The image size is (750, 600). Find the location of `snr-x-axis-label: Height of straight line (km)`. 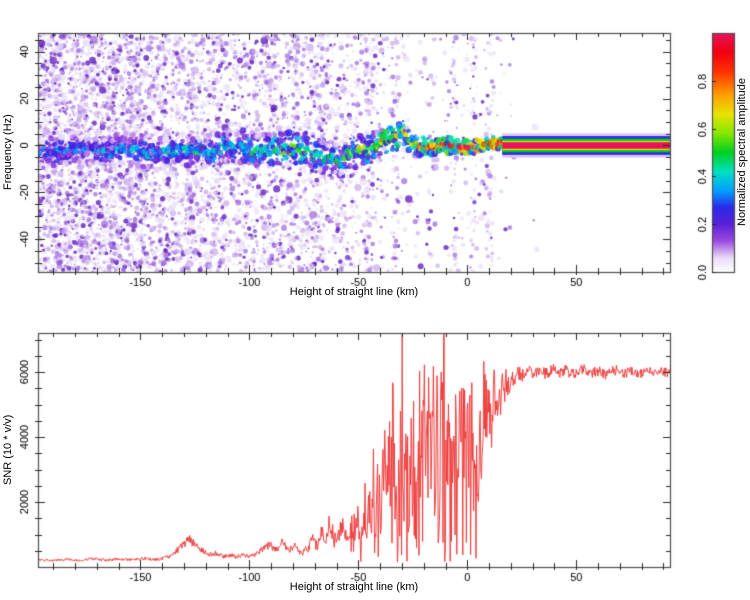

snr-x-axis-label: Height of straight line (km) is located at coordinates (354, 587).